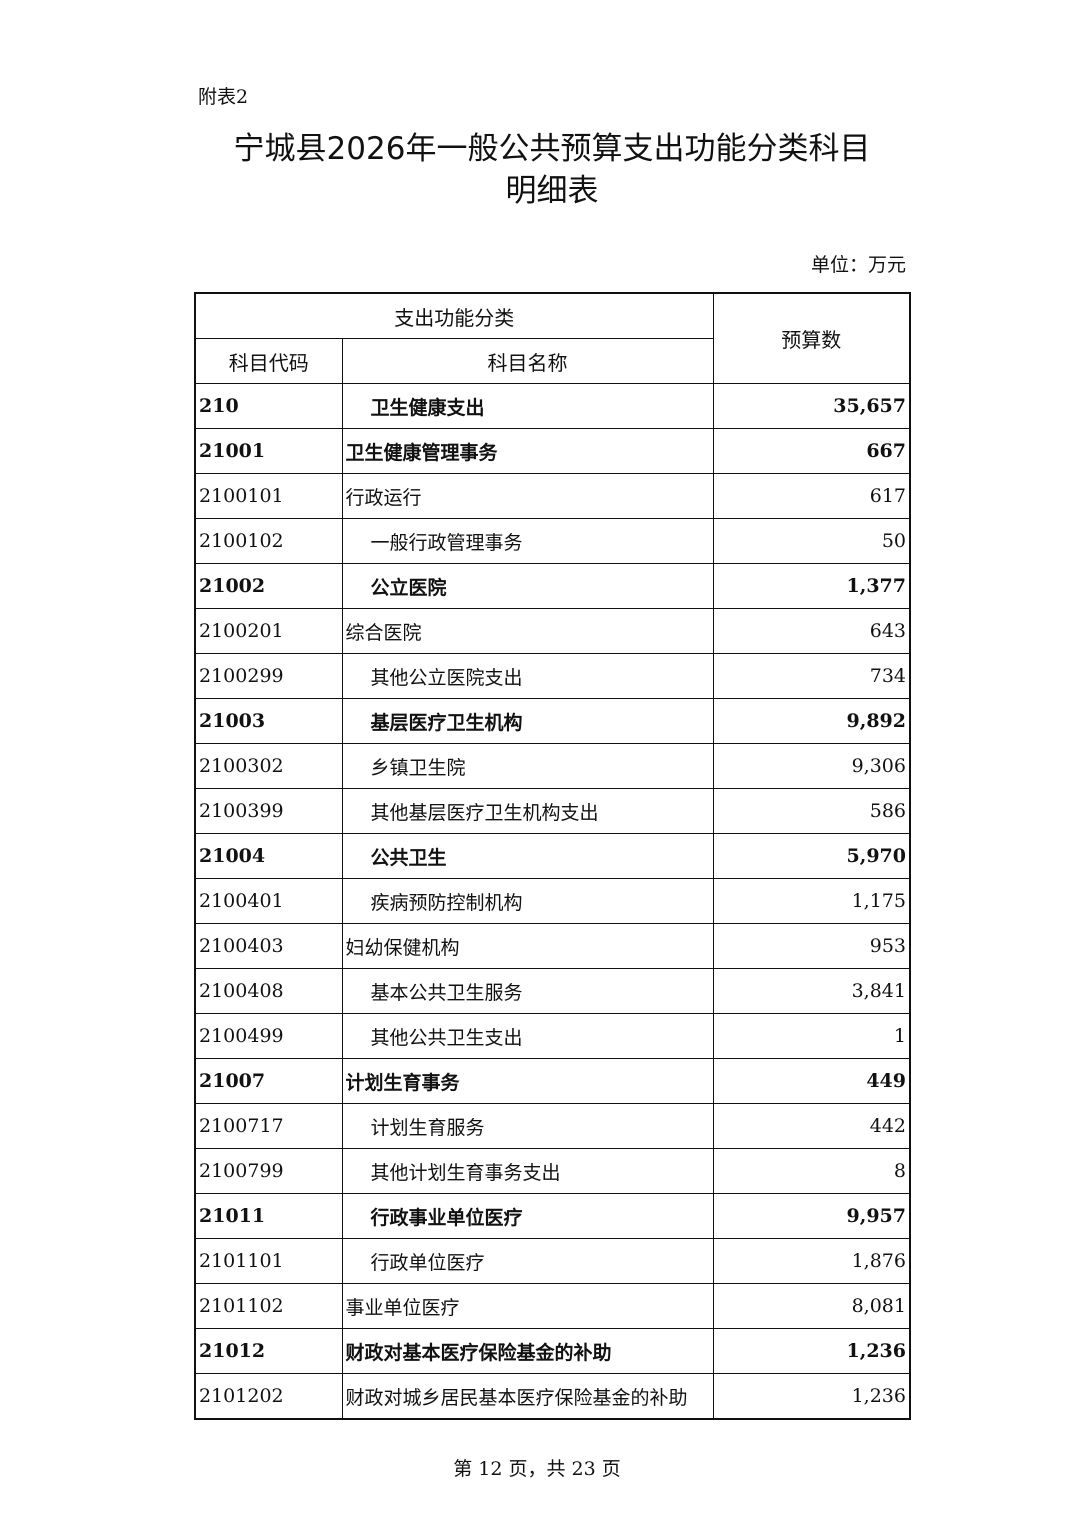 Image resolution: width=1074 pixels, height=1520 pixels. Describe the element at coordinates (811, 946) in the screenshot. I see `amount-cell: 953` at that location.